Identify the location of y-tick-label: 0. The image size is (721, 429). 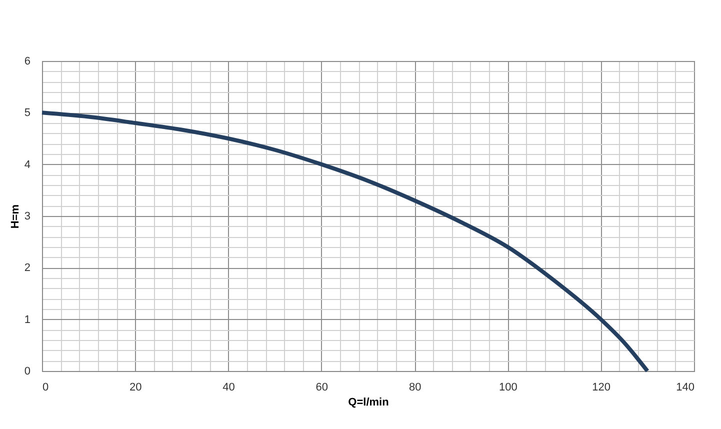
(27, 372).